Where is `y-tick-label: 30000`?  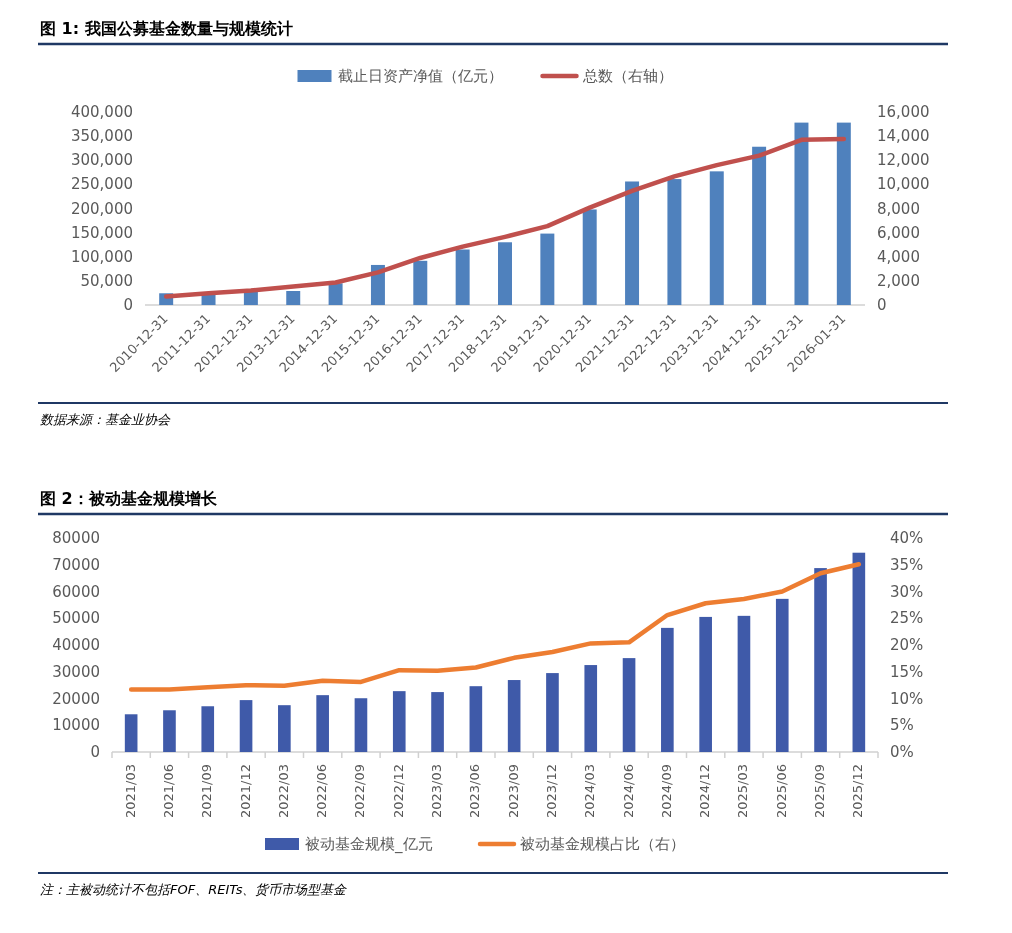
y-tick-label: 30000 is located at coordinates (76, 671).